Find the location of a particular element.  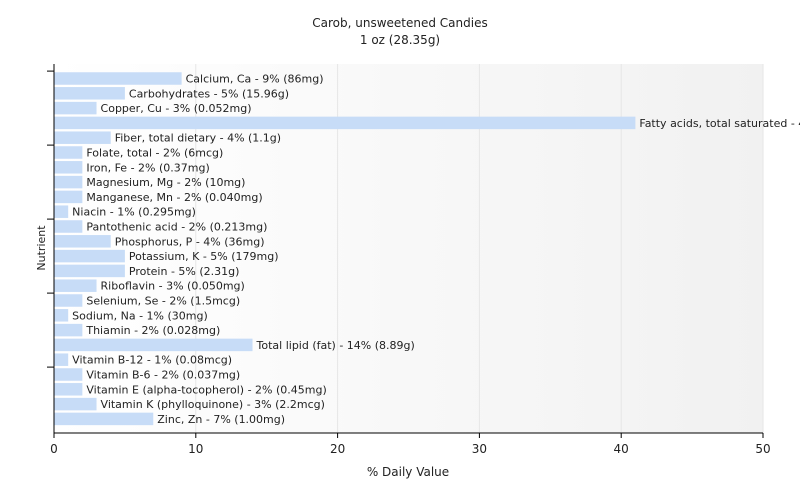

bar-data-label: Thiamin - 2% (0.028mg) is located at coordinates (152, 330).